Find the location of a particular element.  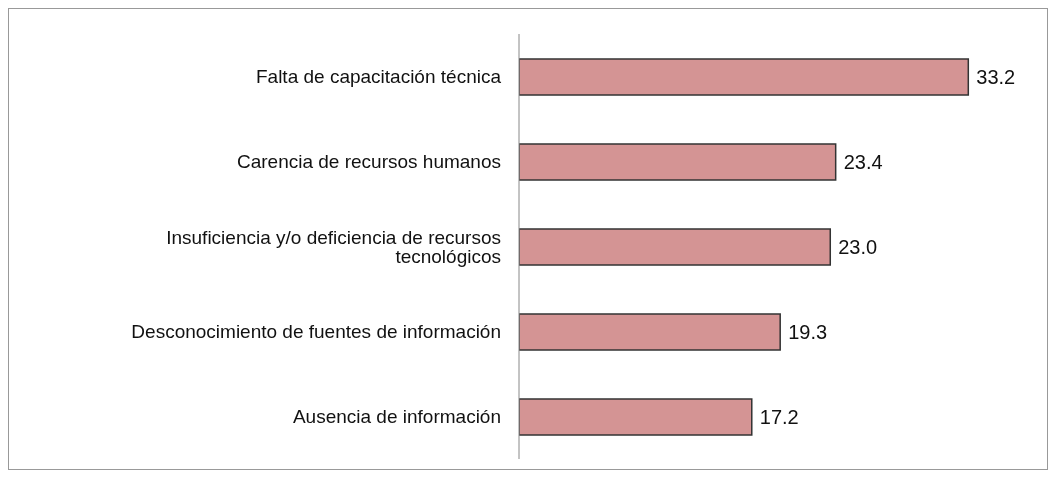

data-label: 23.4 is located at coordinates (863, 162).